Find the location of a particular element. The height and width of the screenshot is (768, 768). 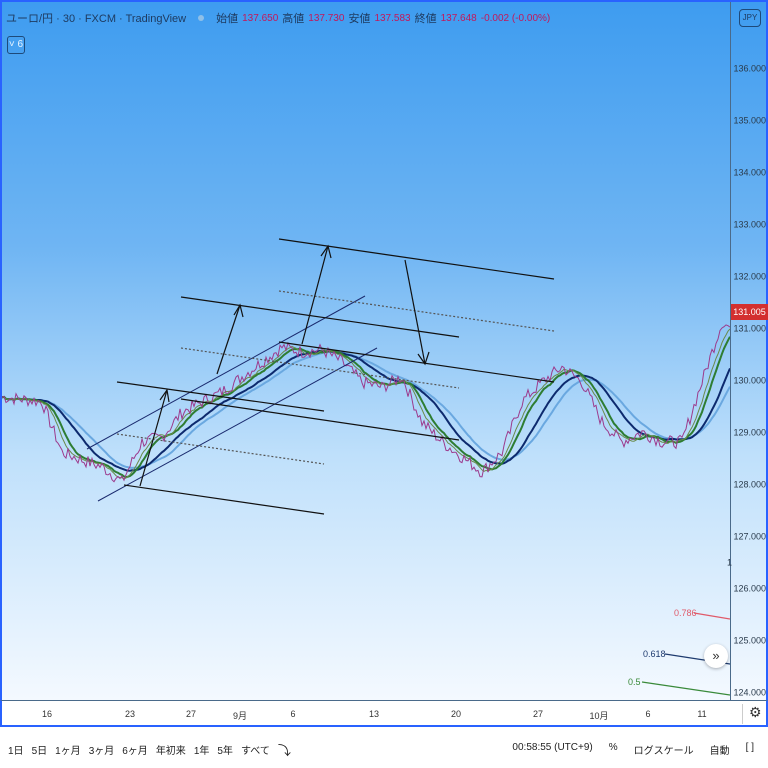

range-button: 5年 is located at coordinates (225, 751).